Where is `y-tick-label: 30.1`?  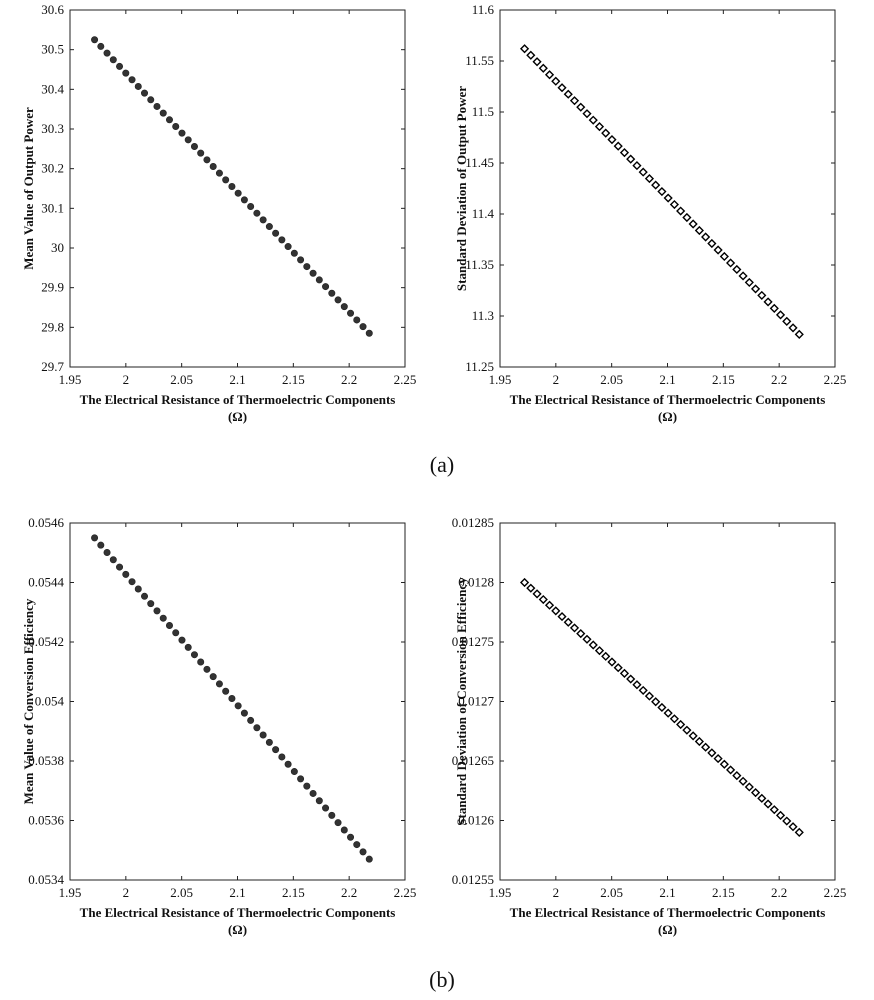 y-tick-label: 30.1 is located at coordinates (52, 207).